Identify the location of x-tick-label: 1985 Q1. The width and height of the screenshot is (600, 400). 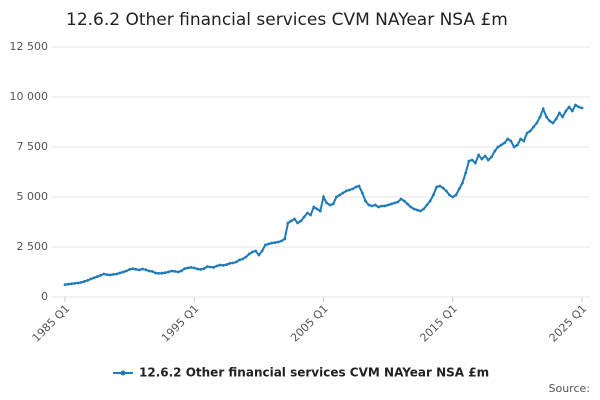
(51, 323).